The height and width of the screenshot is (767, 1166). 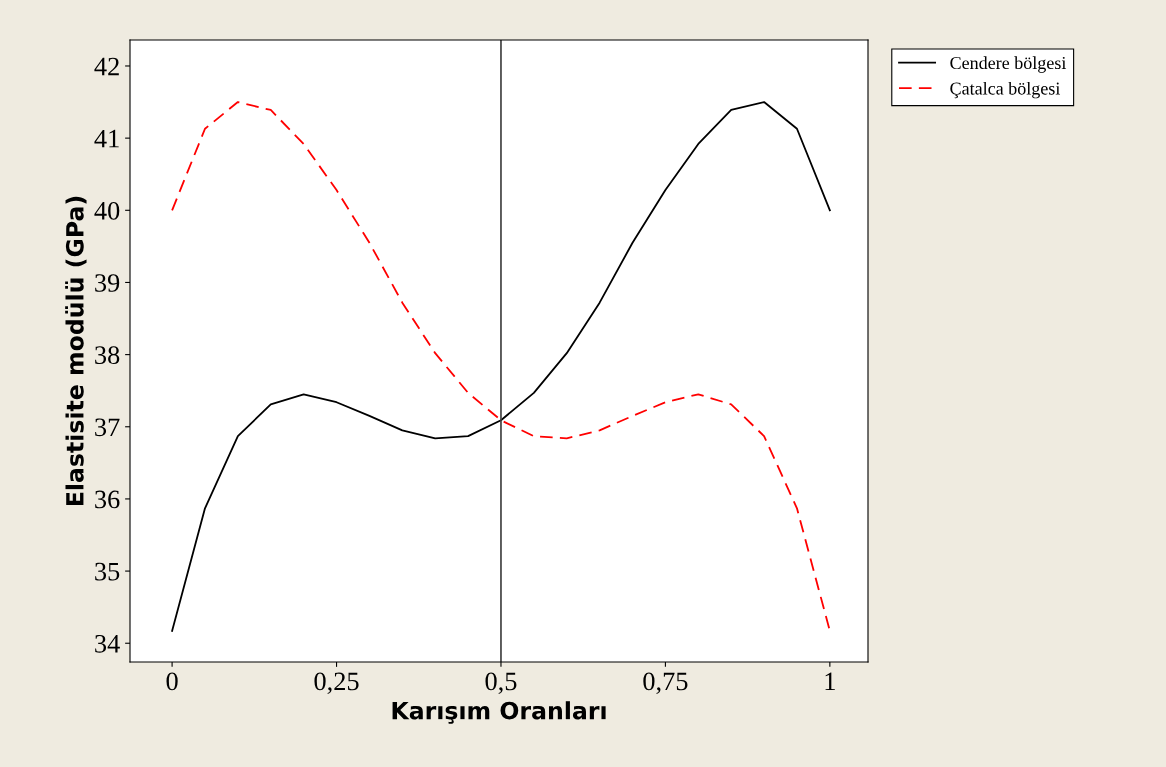 What do you see at coordinates (107, 355) in the screenshot?
I see `y-tick-label: 38` at bounding box center [107, 355].